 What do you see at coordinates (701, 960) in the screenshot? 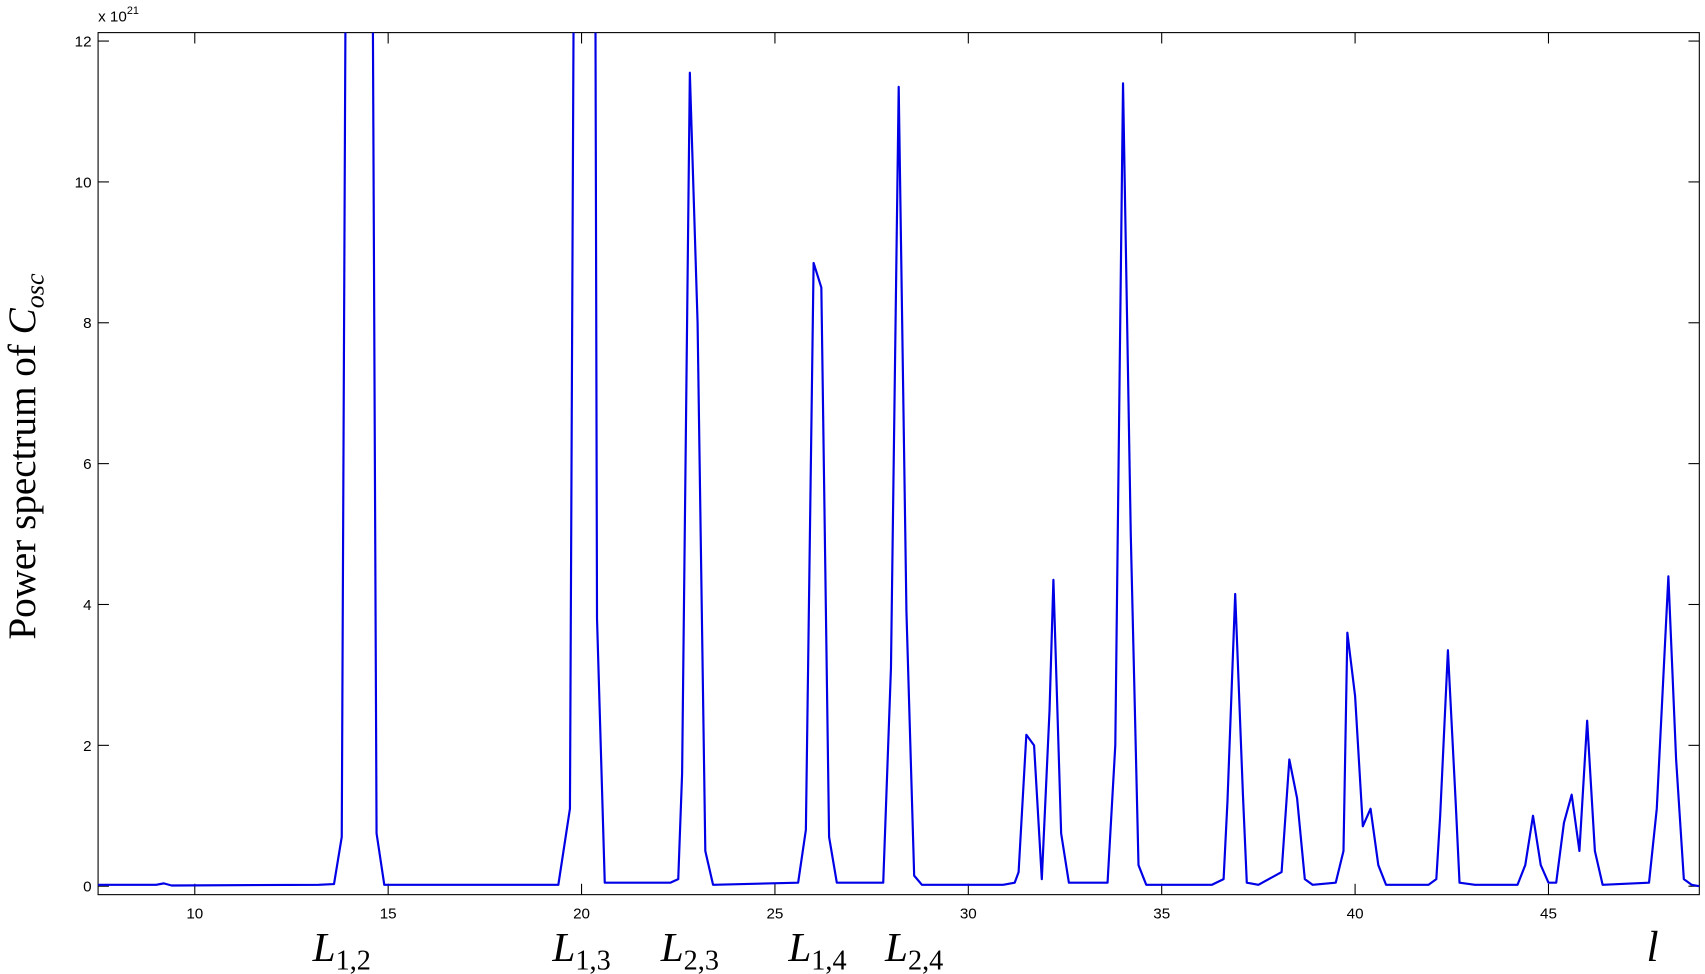
I see `annotation-sub: 2,3` at bounding box center [701, 960].